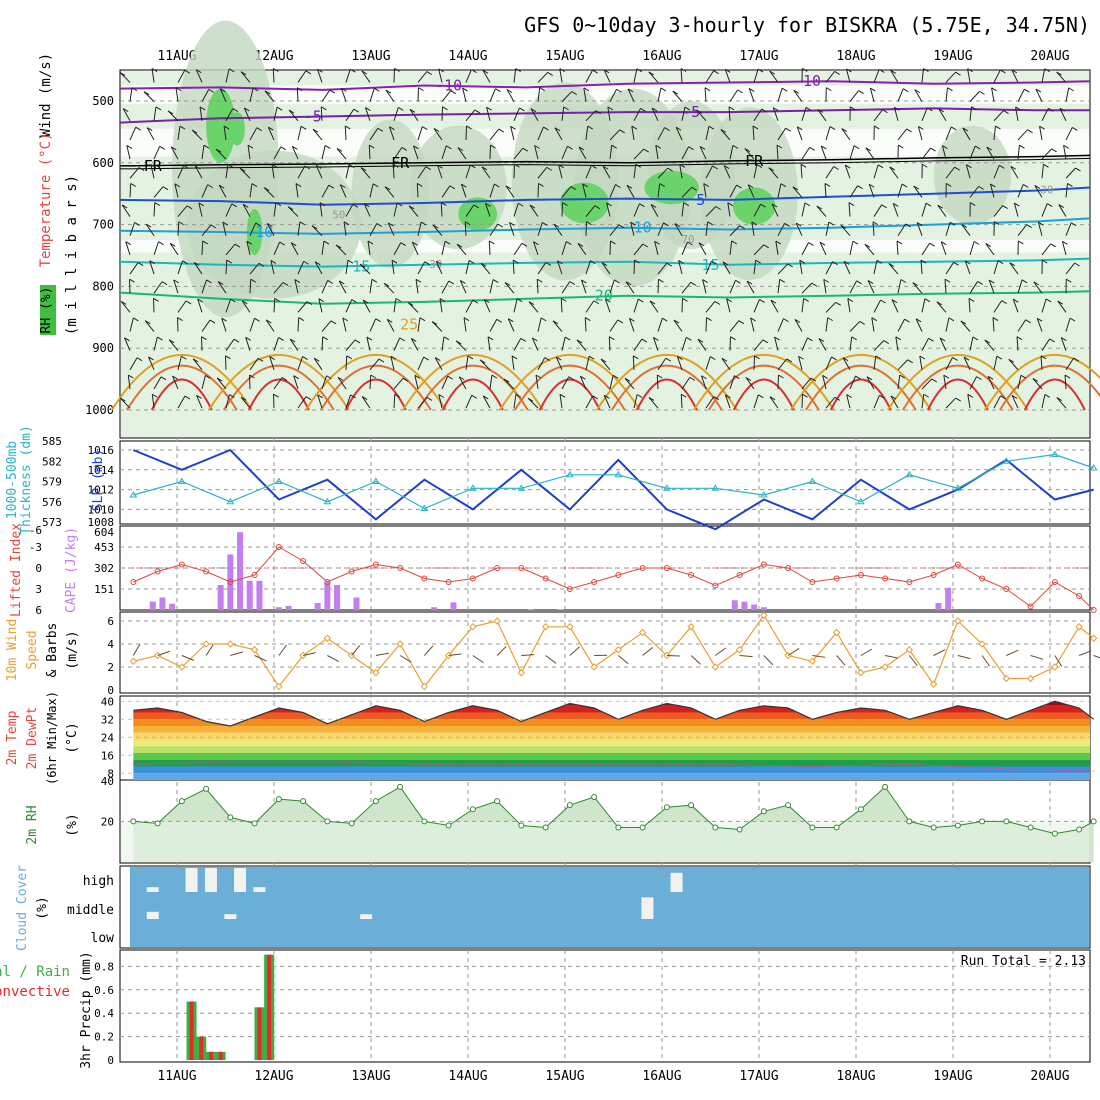 Image resolution: width=1100 pixels, height=1100 pixels. I want to click on wind-barb-10m, so click(1012, 652).